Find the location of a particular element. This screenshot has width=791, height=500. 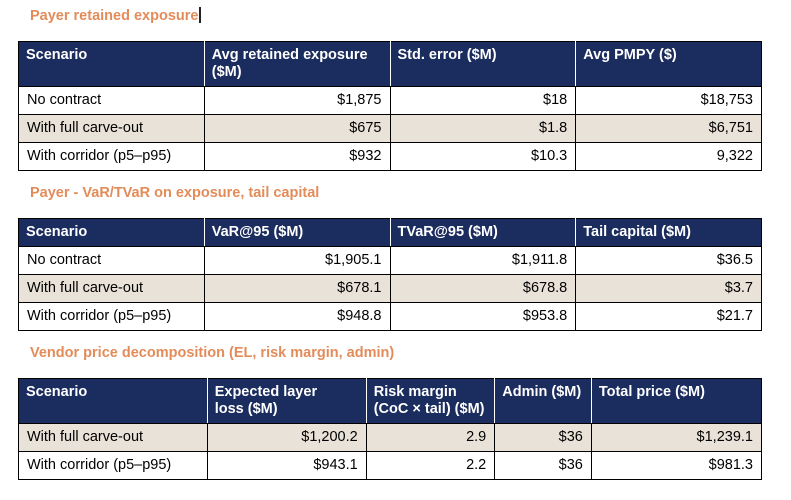

table-row: With corridor (p5–p95) $943.1 2.2 $36 $981.3 is located at coordinates (390, 465).